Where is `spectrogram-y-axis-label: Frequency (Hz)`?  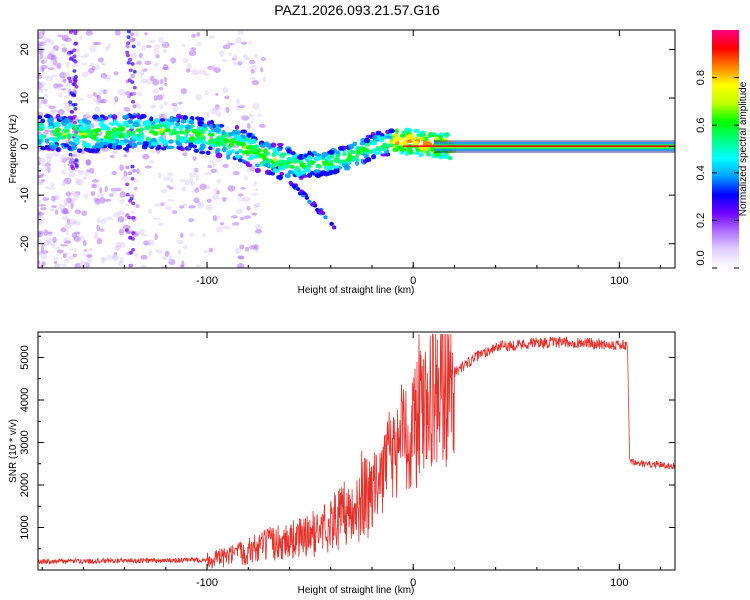
spectrogram-y-axis-label: Frequency (Hz) is located at coordinates (13, 149).